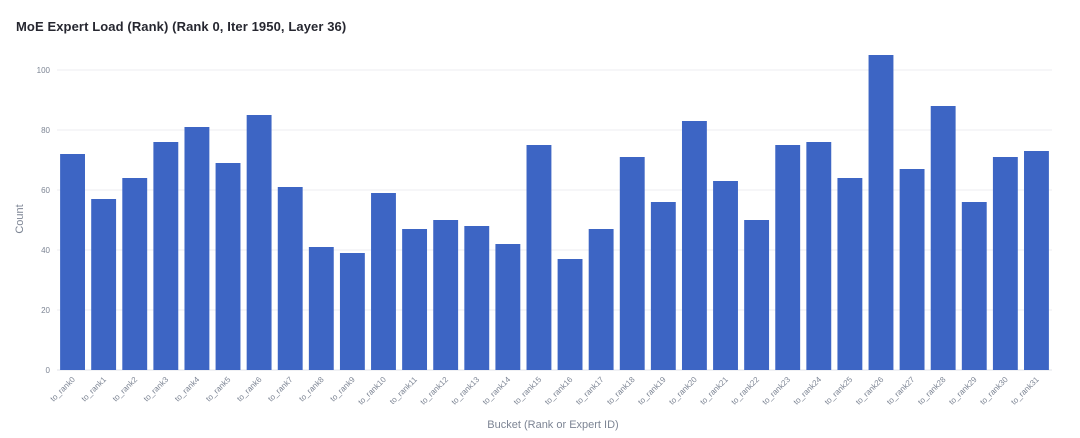 This screenshot has height=438, width=1080. I want to click on x-tick-label: to_rank13, so click(466, 391).